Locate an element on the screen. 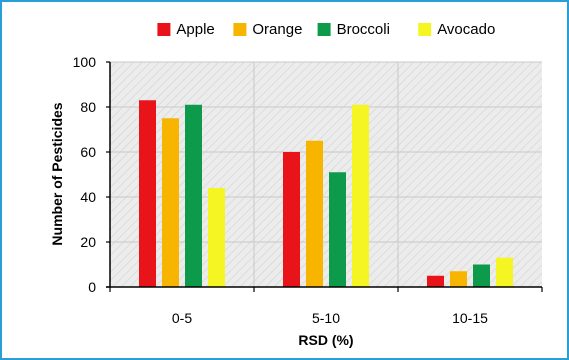 This screenshot has width=569, height=360. legend-swatch-orange is located at coordinates (240, 29).